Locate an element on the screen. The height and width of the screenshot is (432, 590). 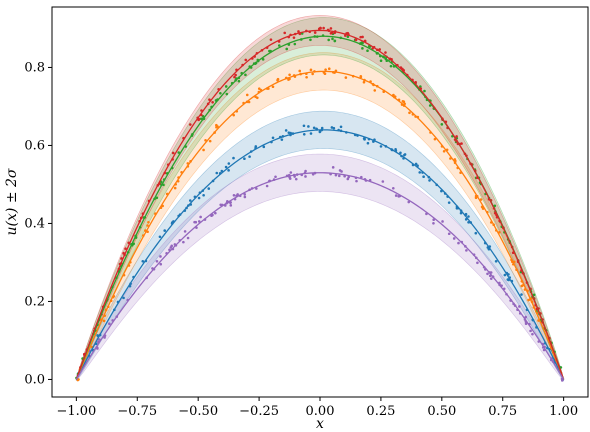
y-axis-ticks: 0.0 0.2 0.4 0.6 0.8 is located at coordinates (38, 223).